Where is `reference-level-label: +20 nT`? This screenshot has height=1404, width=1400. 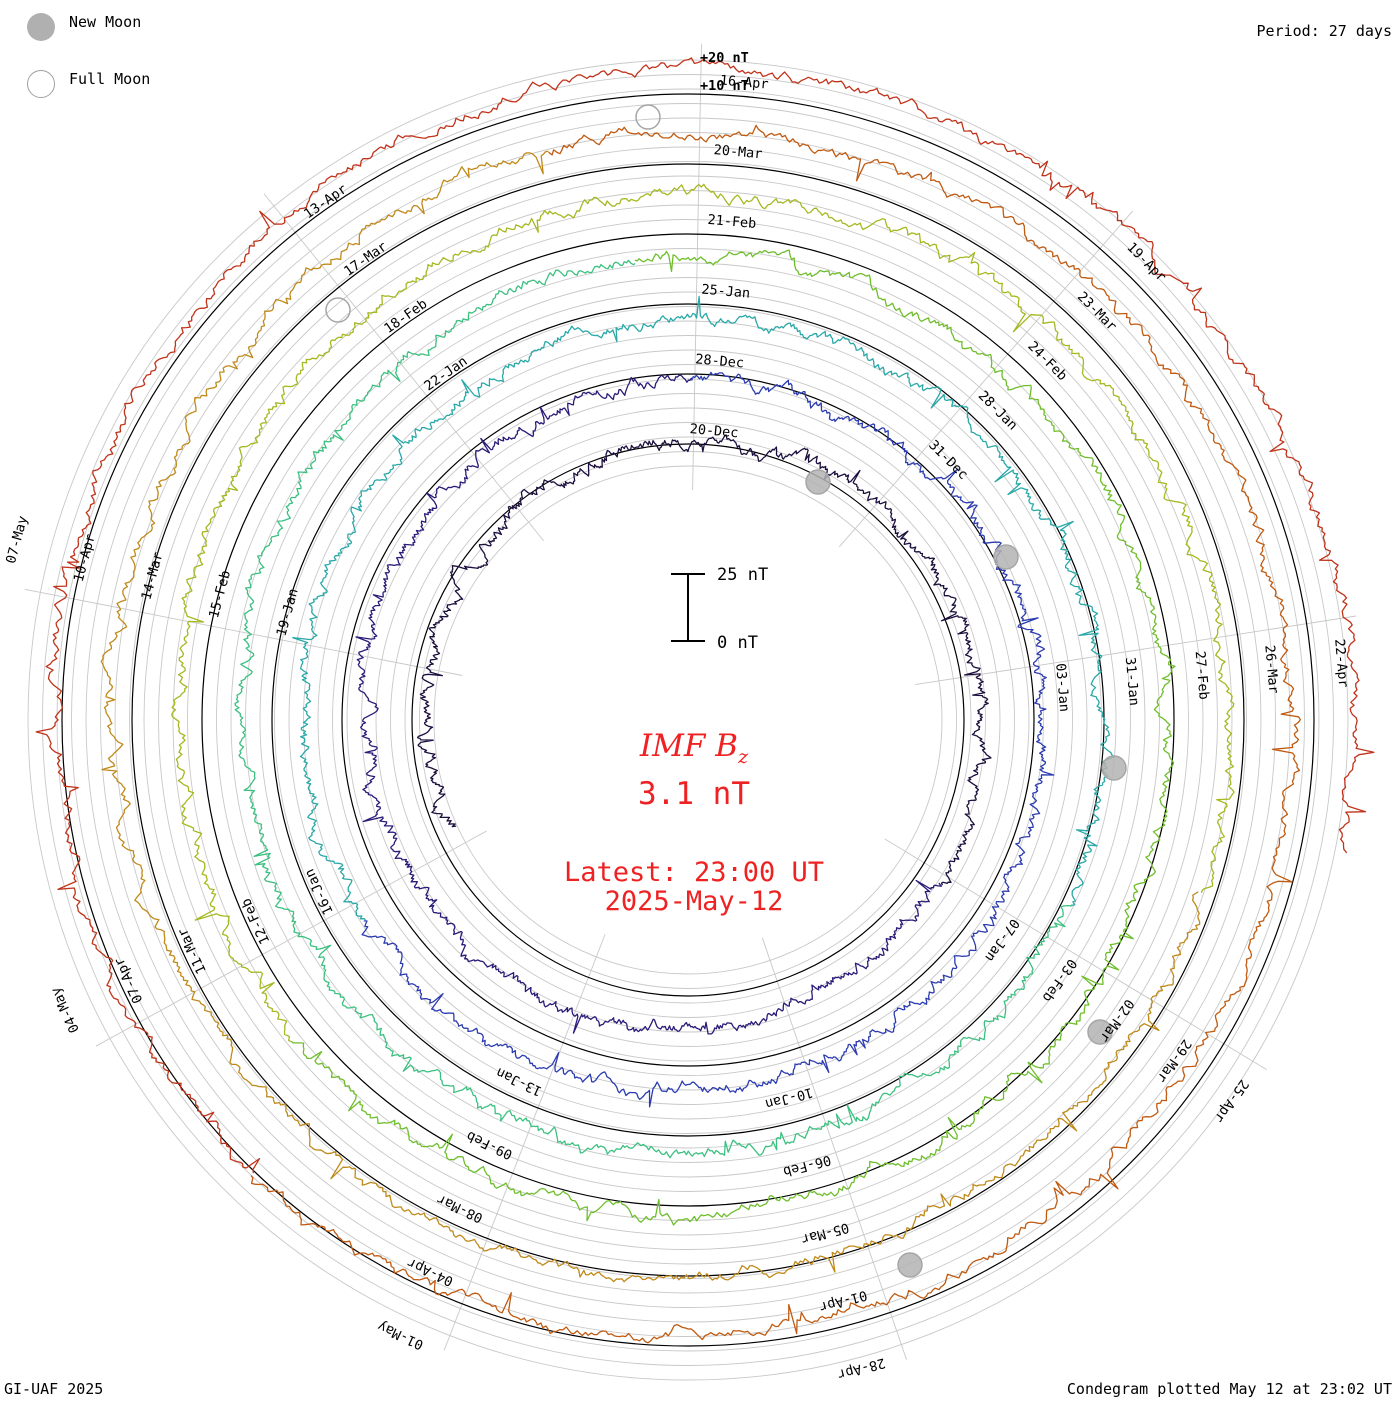
reference-level-label: +20 nT is located at coordinates (724, 58).